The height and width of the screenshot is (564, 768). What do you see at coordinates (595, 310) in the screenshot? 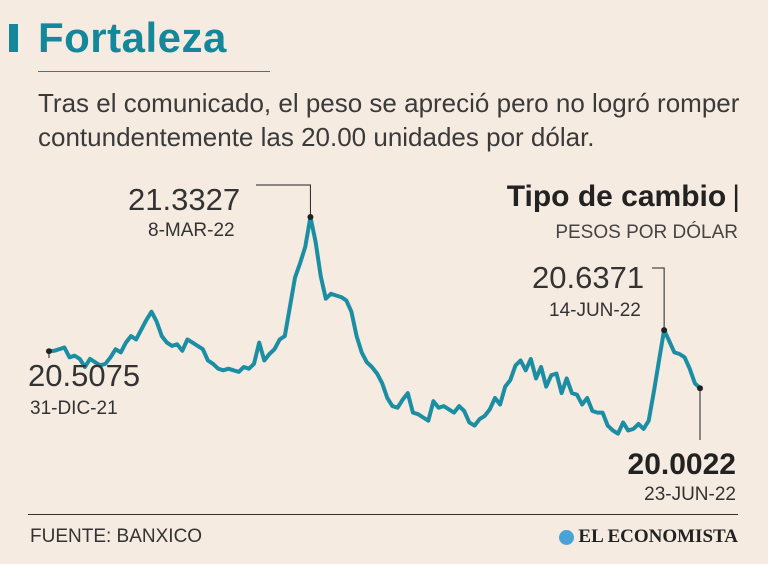
I see `label-june-peak-date: 14-JUN-22` at bounding box center [595, 310].